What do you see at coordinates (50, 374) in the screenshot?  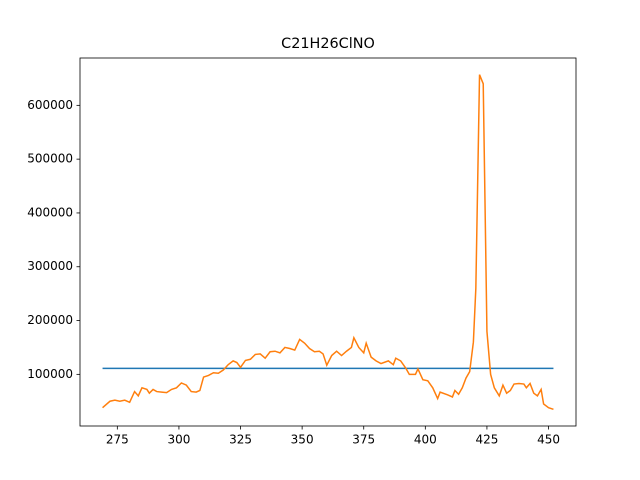 I see `y-tick-label: 100000` at bounding box center [50, 374].